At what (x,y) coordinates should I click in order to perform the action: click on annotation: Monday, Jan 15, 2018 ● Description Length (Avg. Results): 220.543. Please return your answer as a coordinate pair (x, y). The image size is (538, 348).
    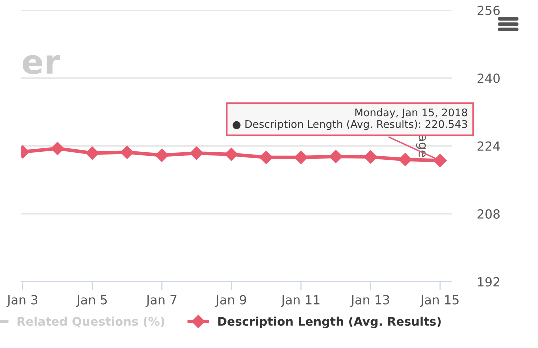
    Looking at the image, I should click on (350, 119).